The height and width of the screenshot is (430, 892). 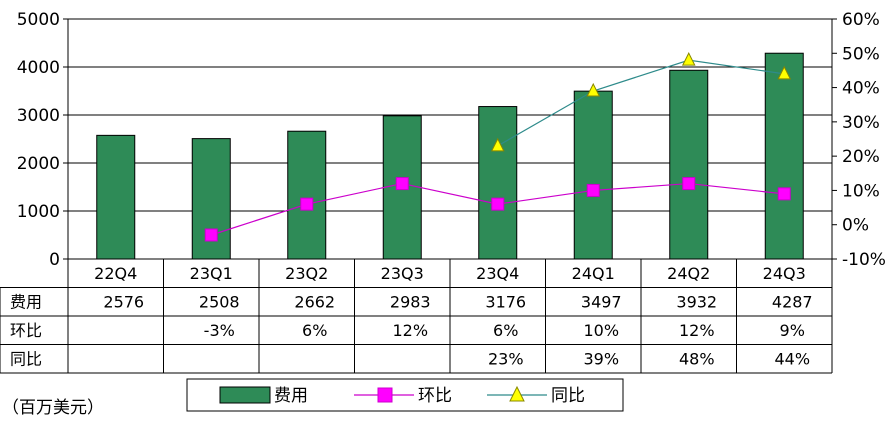 What do you see at coordinates (219, 330) in the screenshot?
I see `data-label: -3%` at bounding box center [219, 330].